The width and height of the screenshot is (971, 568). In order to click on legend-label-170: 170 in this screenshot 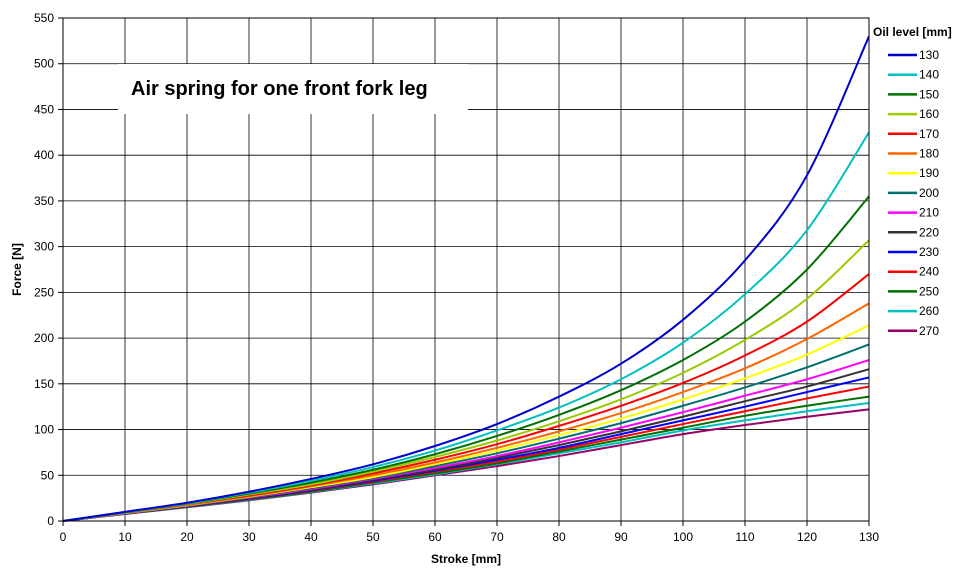, I will do `click(929, 134)`.